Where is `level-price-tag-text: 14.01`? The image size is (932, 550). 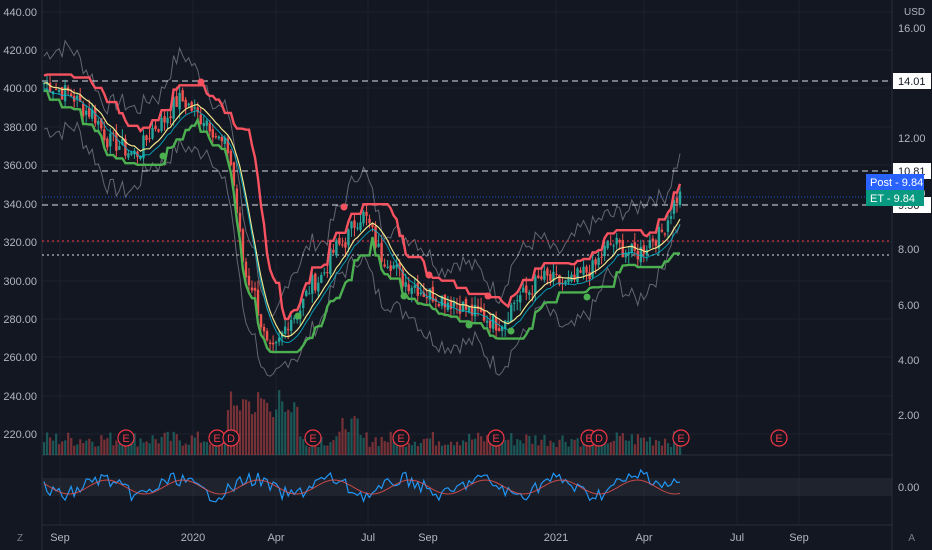 level-price-tag-text: 14.01 is located at coordinates (912, 82).